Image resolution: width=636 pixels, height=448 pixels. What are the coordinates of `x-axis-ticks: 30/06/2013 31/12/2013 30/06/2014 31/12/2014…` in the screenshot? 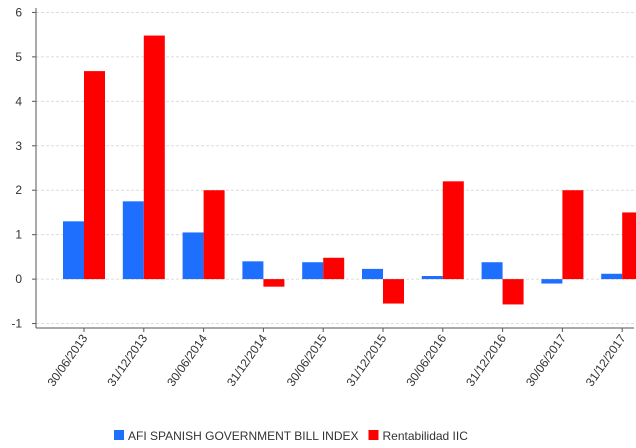 It's located at (337, 358).